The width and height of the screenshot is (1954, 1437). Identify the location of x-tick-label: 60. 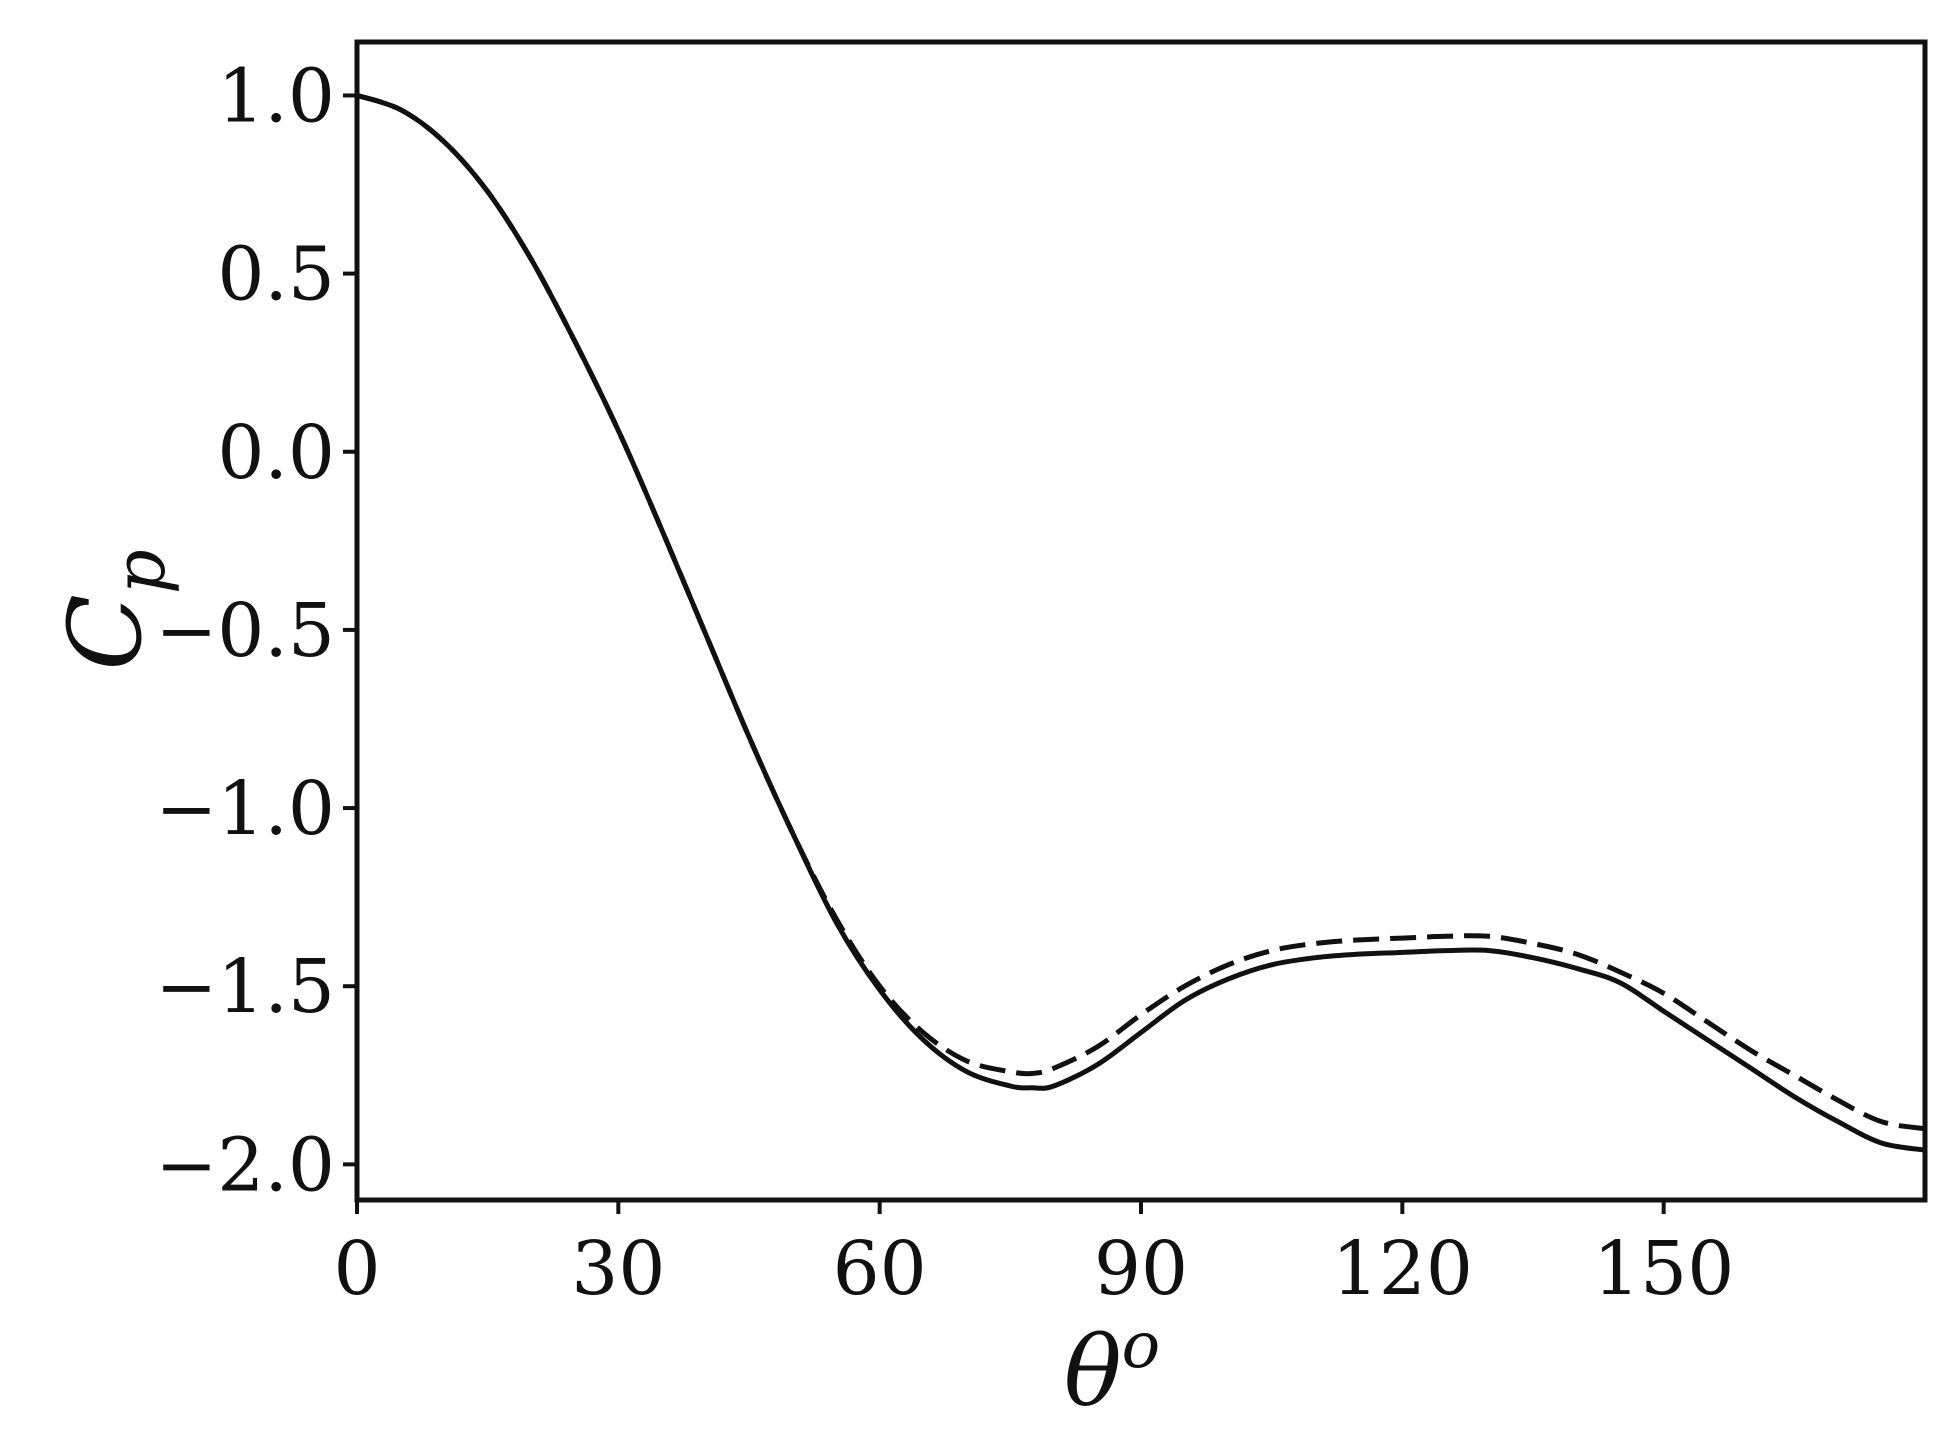
(880, 1269).